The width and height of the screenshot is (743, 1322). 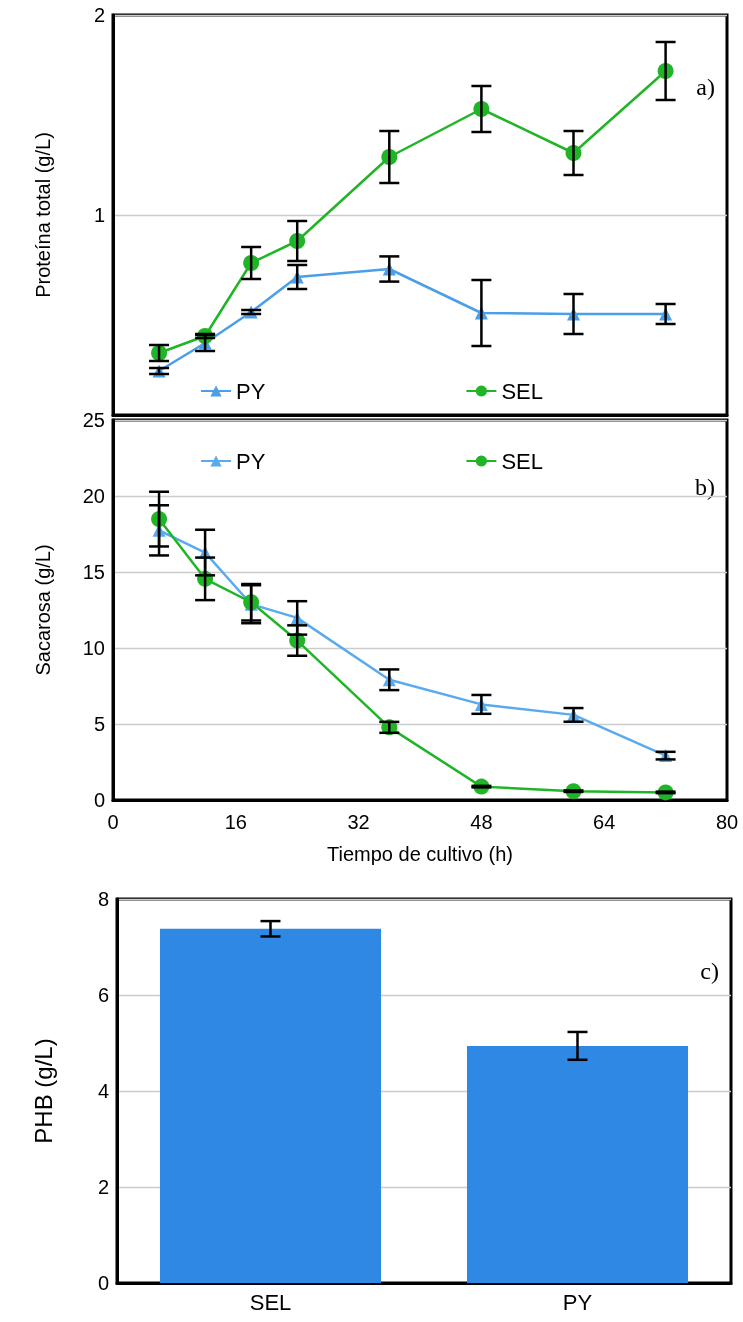 What do you see at coordinates (103, 995) in the screenshot?
I see `y-tick-label: 6` at bounding box center [103, 995].